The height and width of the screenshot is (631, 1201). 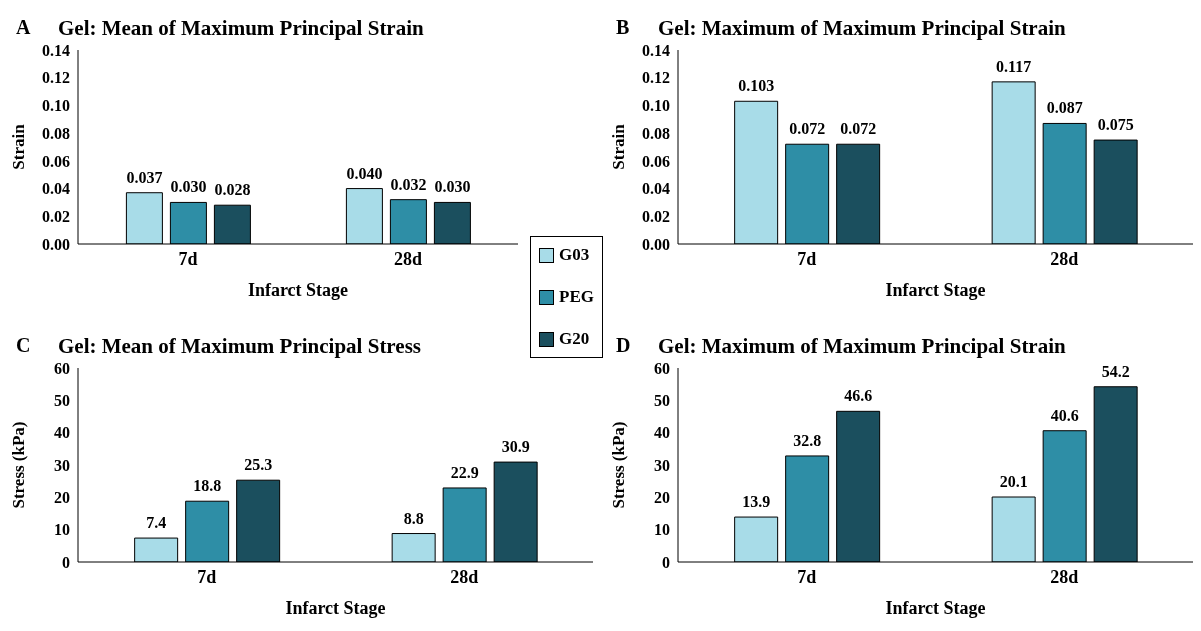 What do you see at coordinates (156, 523) in the screenshot?
I see `data-label: 7.4` at bounding box center [156, 523].